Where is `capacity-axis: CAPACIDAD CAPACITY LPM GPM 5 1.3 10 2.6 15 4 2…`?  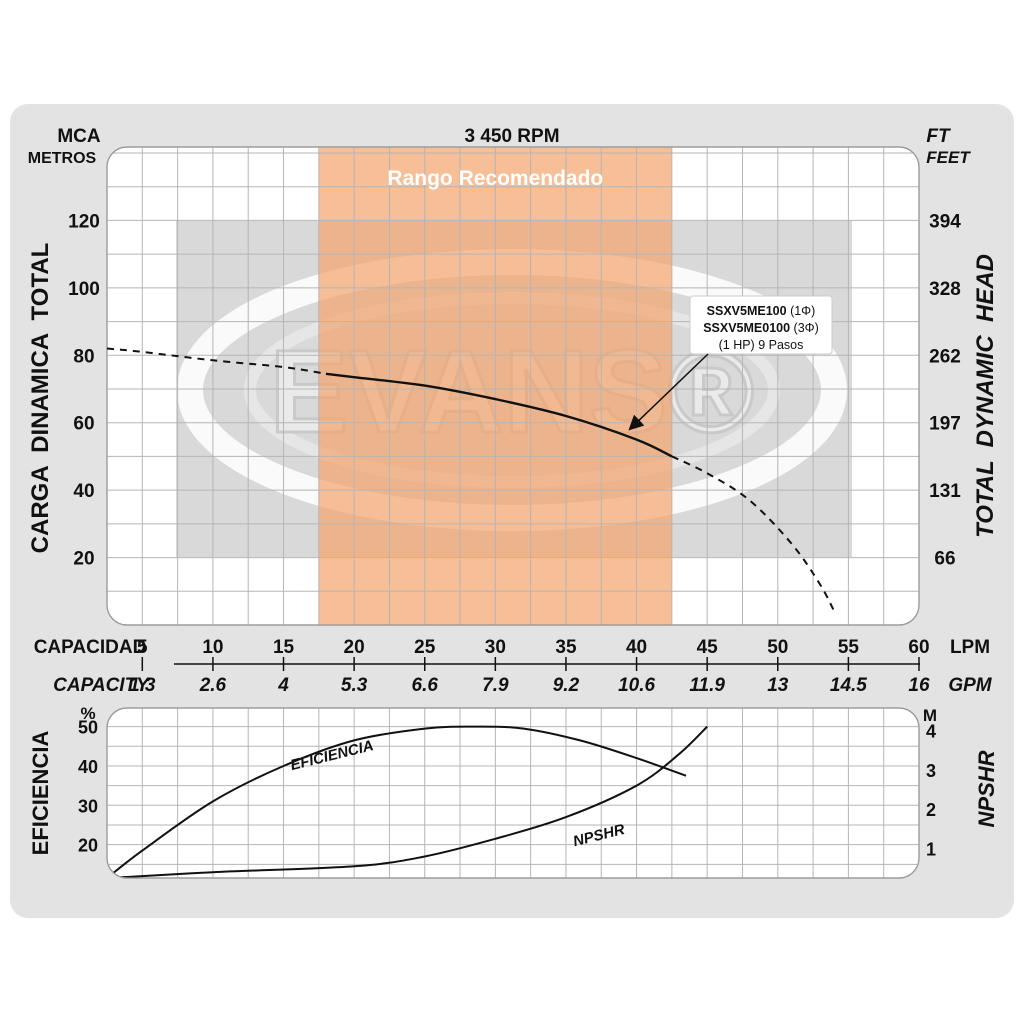 capacity-axis: CAPACIDAD CAPACITY LPM GPM 5 1.3 10 2.6 15 4 2… is located at coordinates (513, 666).